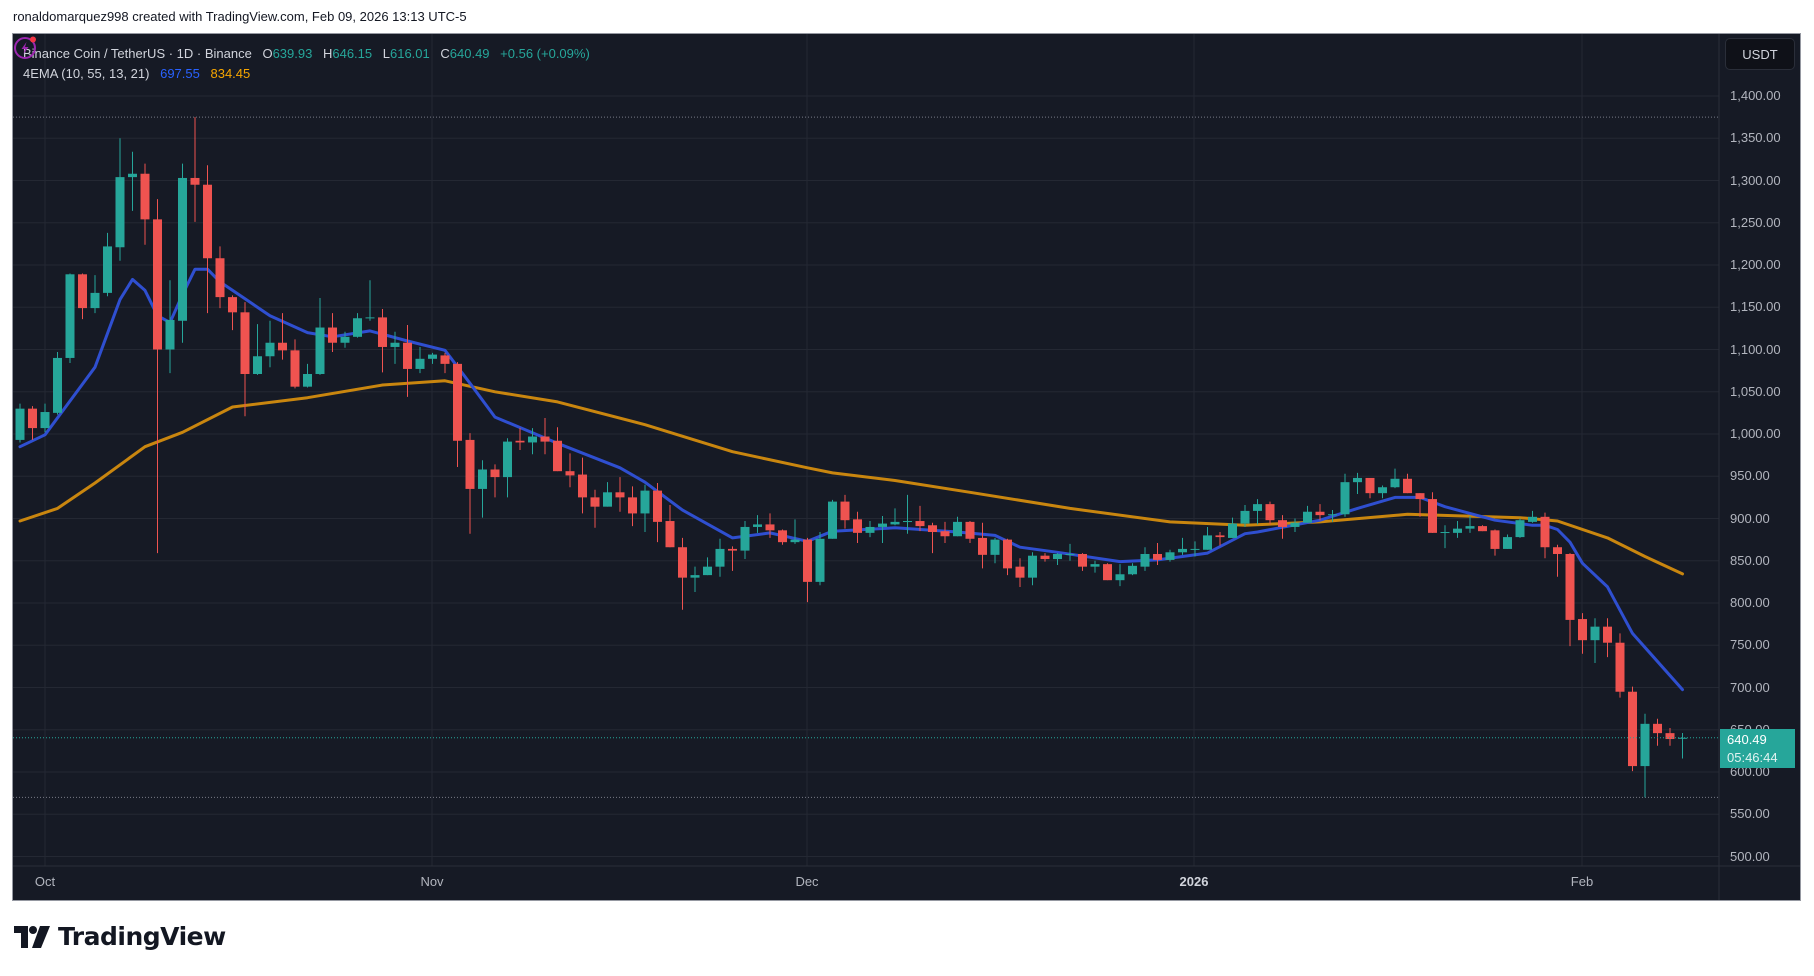 The width and height of the screenshot is (1814, 976). Describe the element at coordinates (137, 53) in the screenshot. I see `symbol-title: Binance Coin / TetherUS · 1D · Binance` at that location.